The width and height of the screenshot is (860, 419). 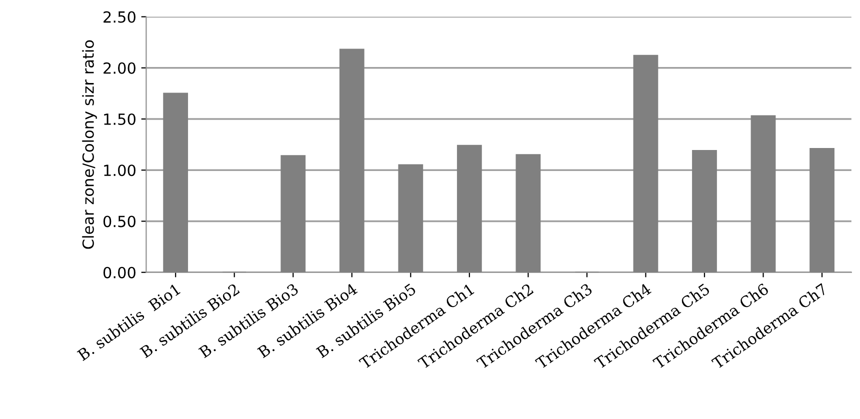 I want to click on y-tick-label: 0.50, so click(x=119, y=222).